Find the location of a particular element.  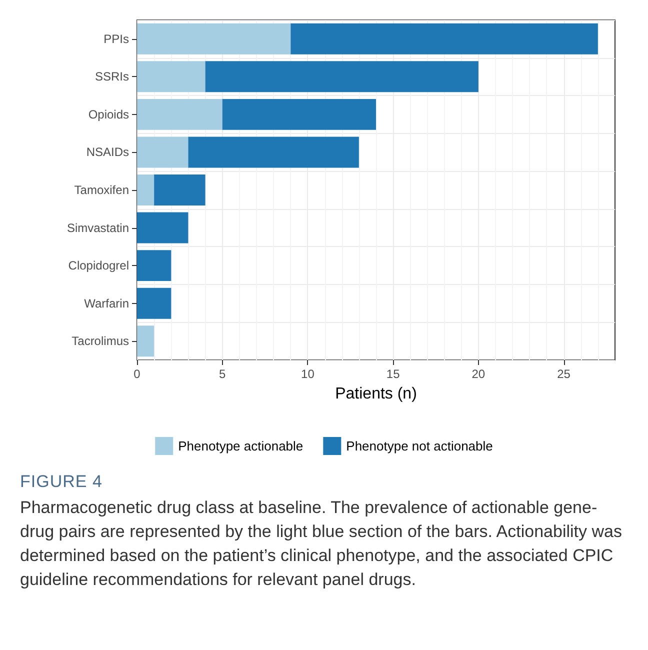

x-tick-label: 0 is located at coordinates (137, 374).